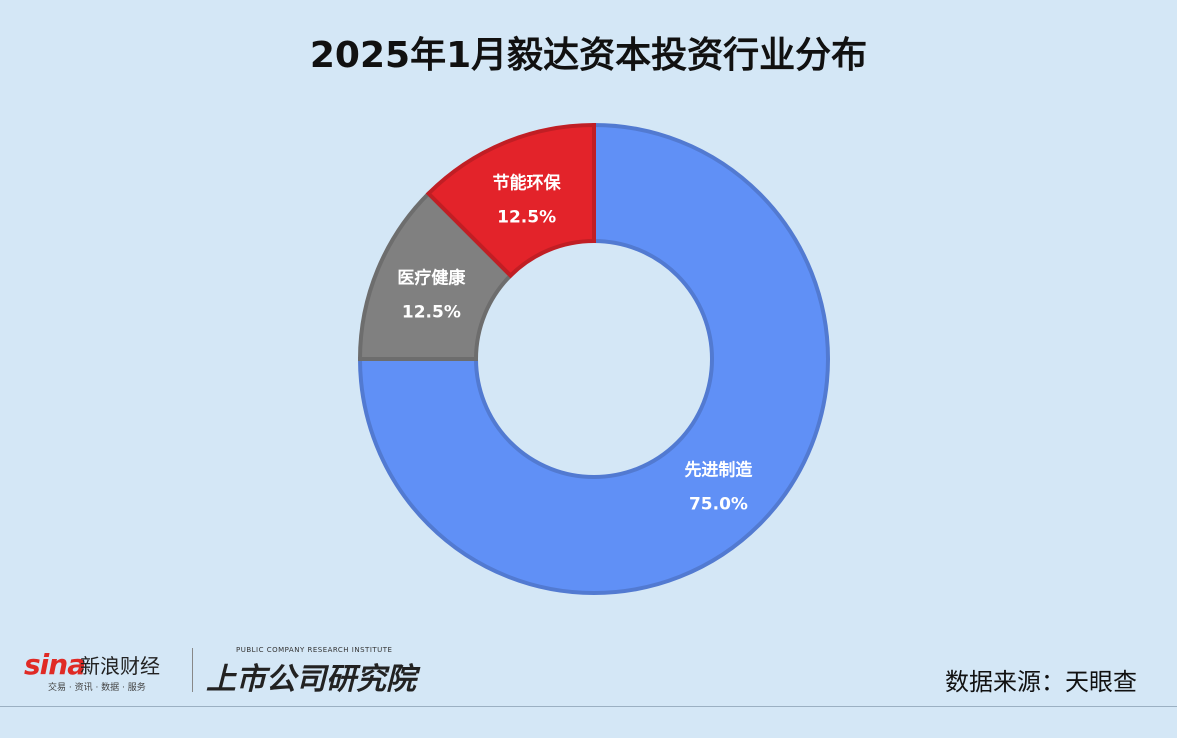 The image size is (1177, 738). Describe the element at coordinates (431, 313) in the screenshot. I see `slice-value-1: 12.5%` at that location.